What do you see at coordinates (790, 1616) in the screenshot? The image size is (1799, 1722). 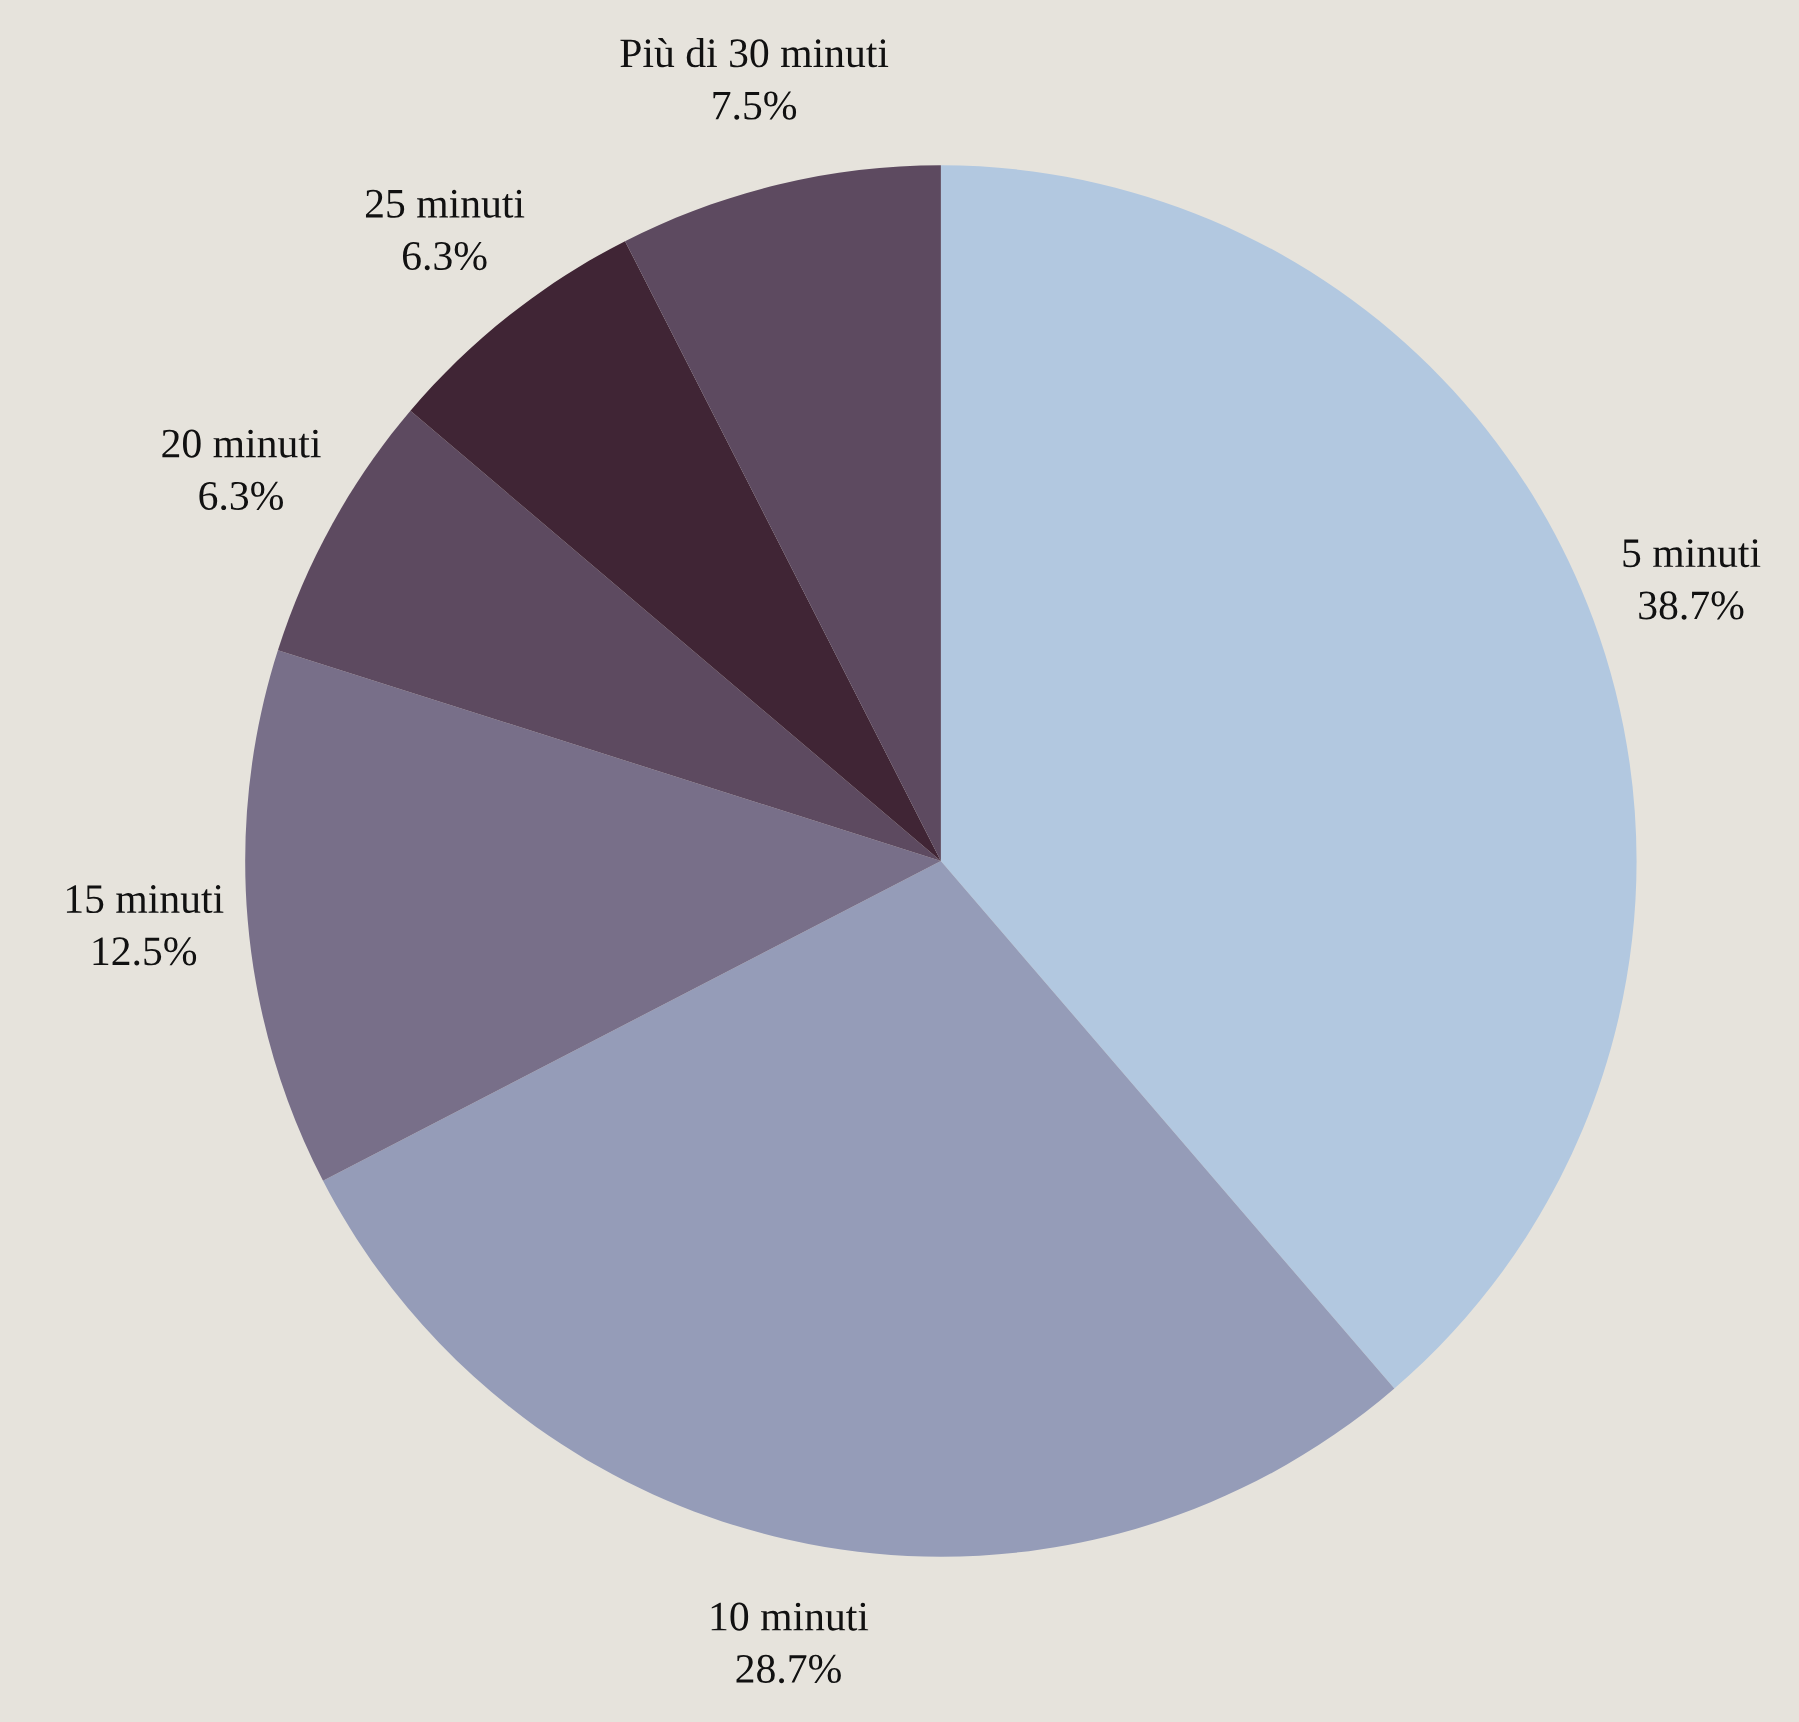 I see `slice-label: 10 minuti` at bounding box center [790, 1616].